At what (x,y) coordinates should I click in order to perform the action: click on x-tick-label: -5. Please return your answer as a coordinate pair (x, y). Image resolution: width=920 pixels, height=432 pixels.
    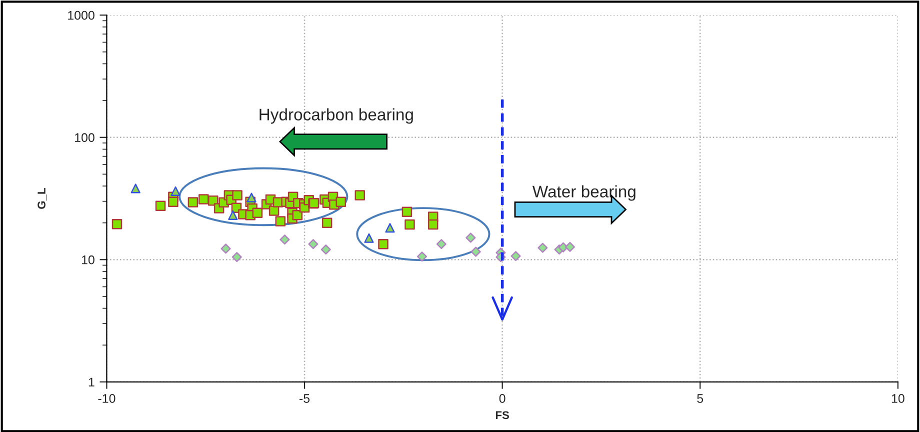
    Looking at the image, I should click on (305, 398).